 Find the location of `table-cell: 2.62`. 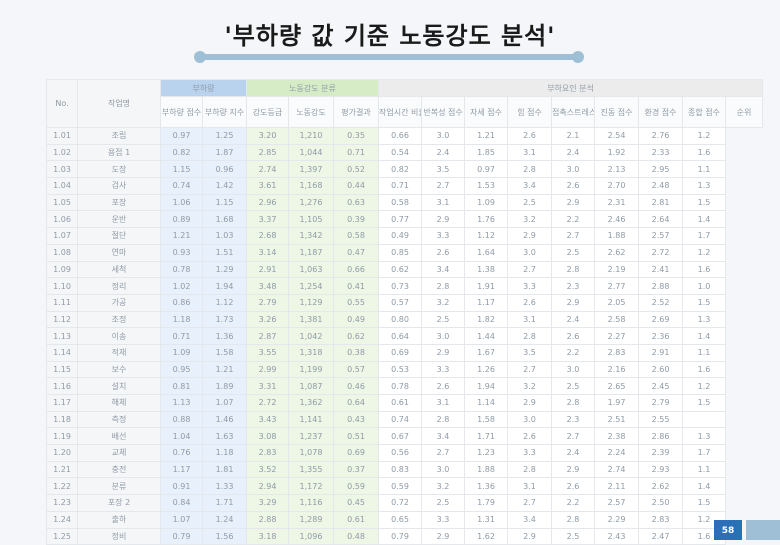

table-cell: 2.62 is located at coordinates (617, 252).